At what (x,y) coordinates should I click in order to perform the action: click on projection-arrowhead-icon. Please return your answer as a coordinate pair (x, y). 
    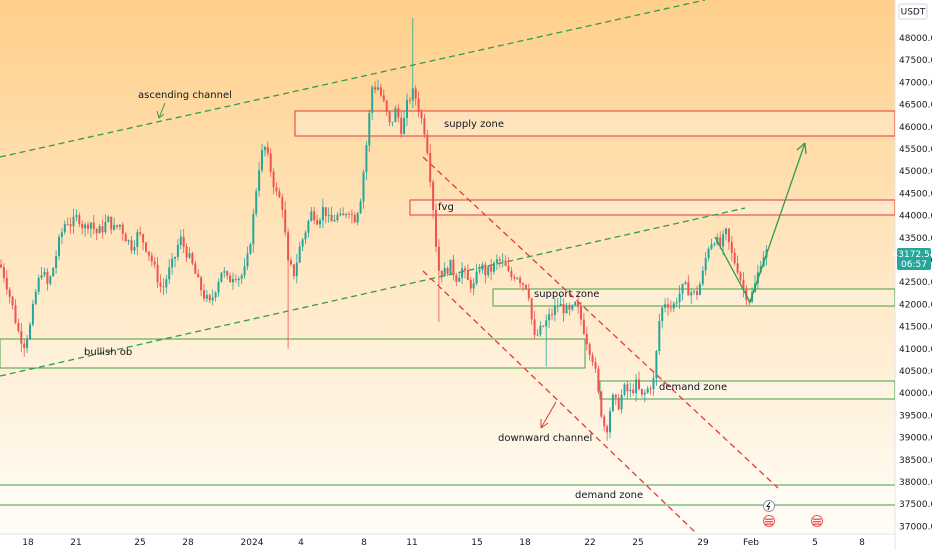
    Looking at the image, I should click on (801, 148).